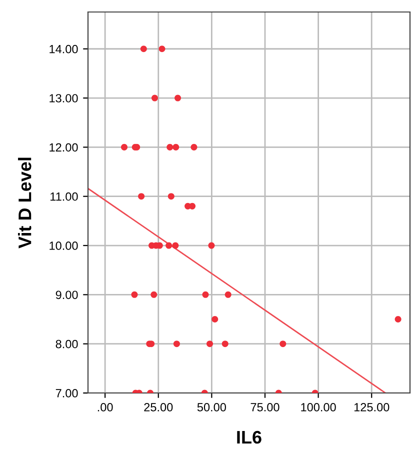  I want to click on x-tick-label: 125.00, so click(372, 407).